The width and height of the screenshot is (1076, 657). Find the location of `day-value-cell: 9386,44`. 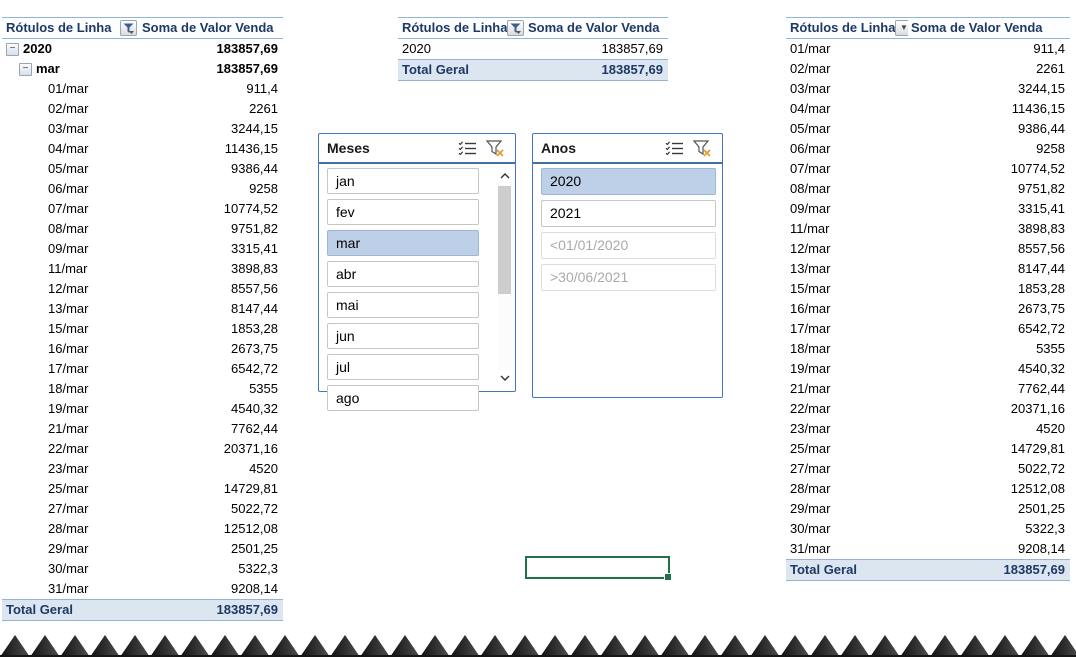

day-value-cell: 9386,44 is located at coordinates (254, 168).